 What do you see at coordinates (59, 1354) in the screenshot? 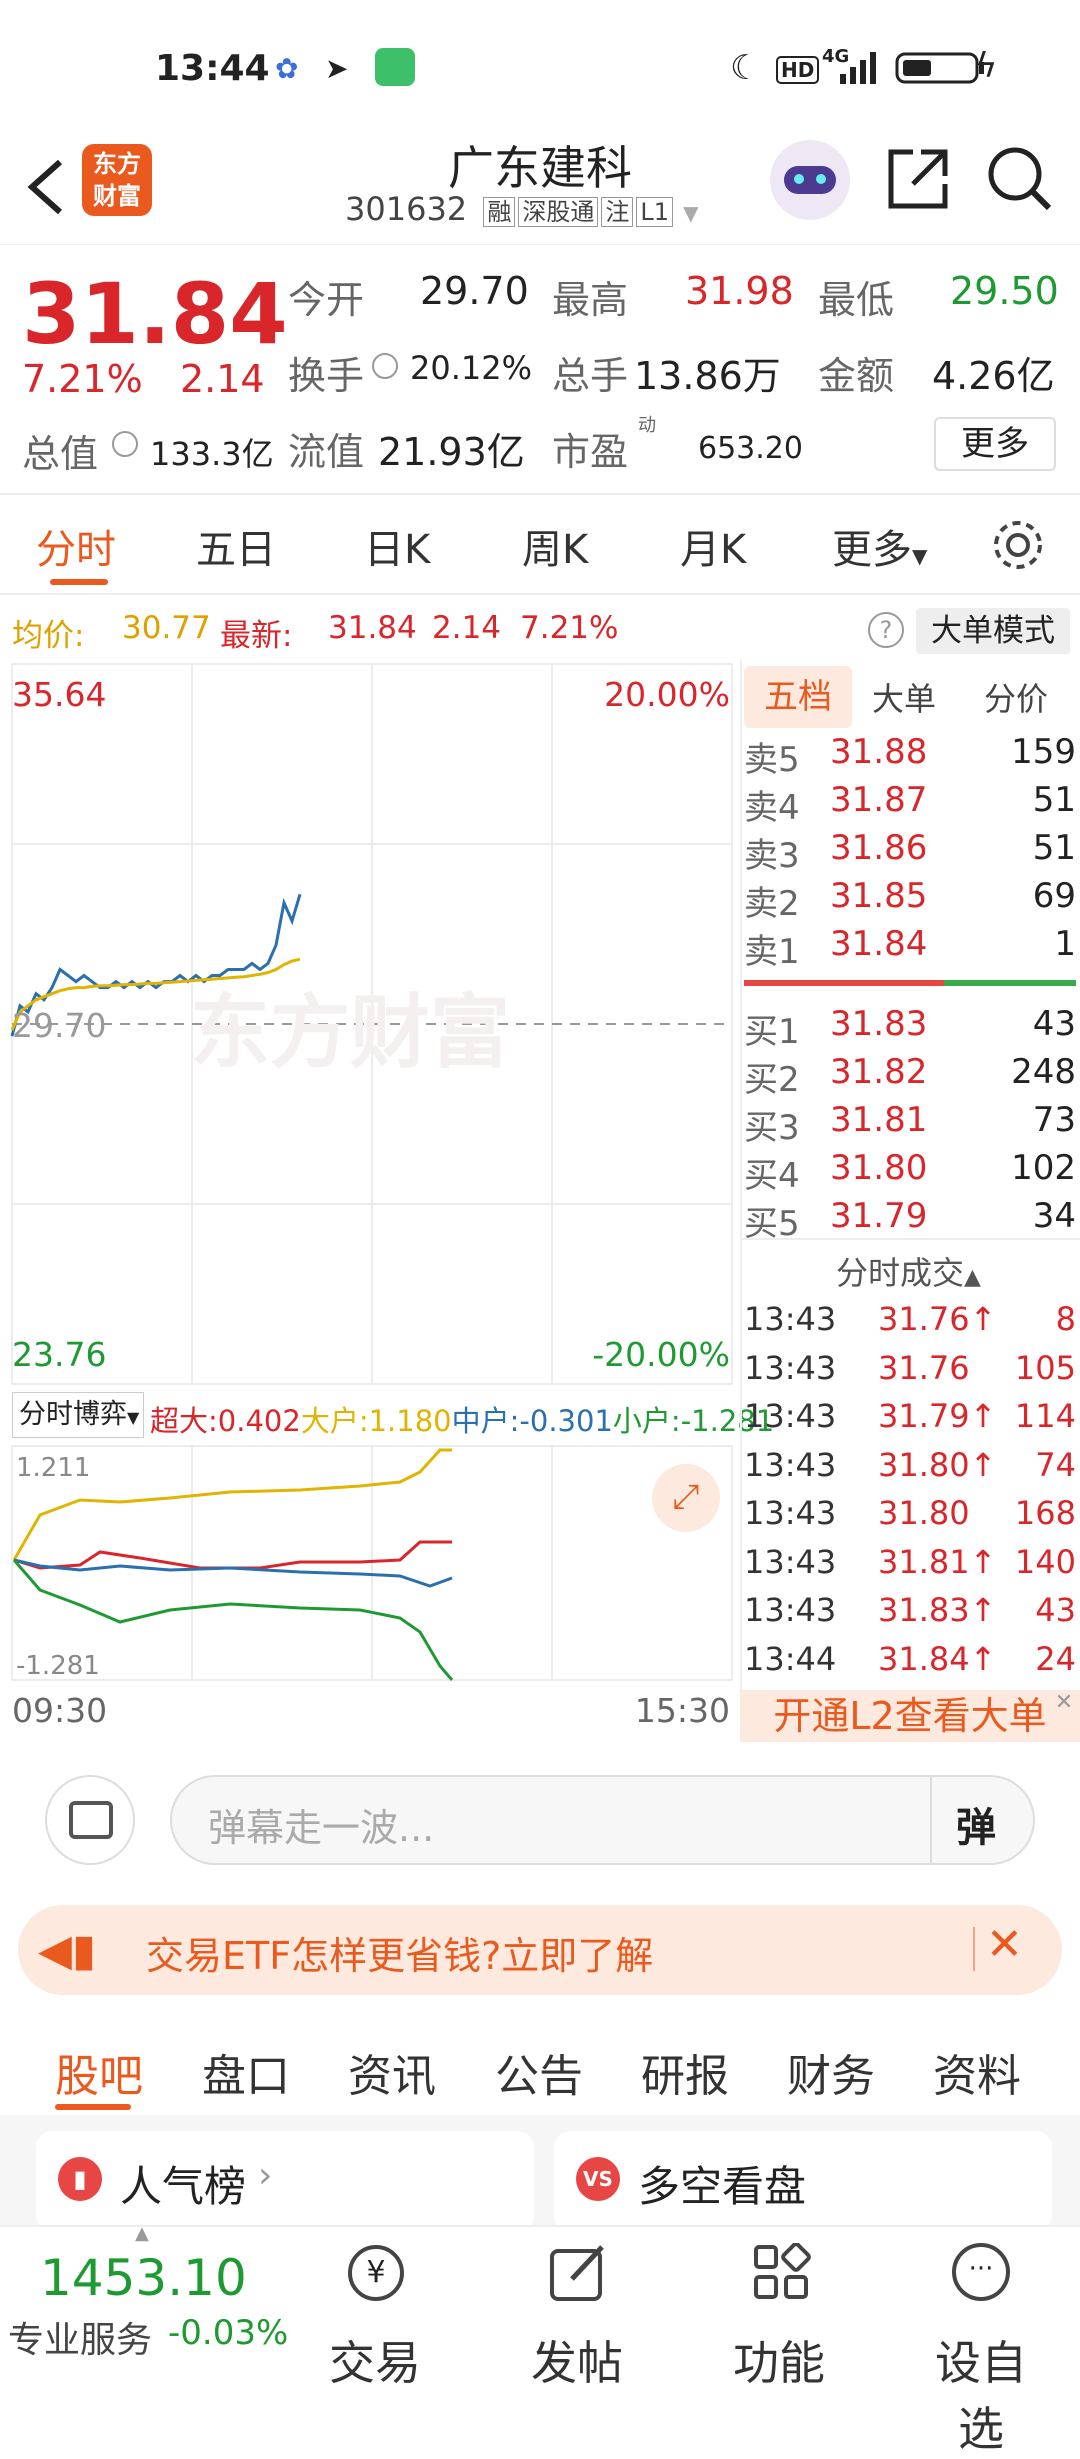
I see `axis-bottom-left: 23.76` at bounding box center [59, 1354].